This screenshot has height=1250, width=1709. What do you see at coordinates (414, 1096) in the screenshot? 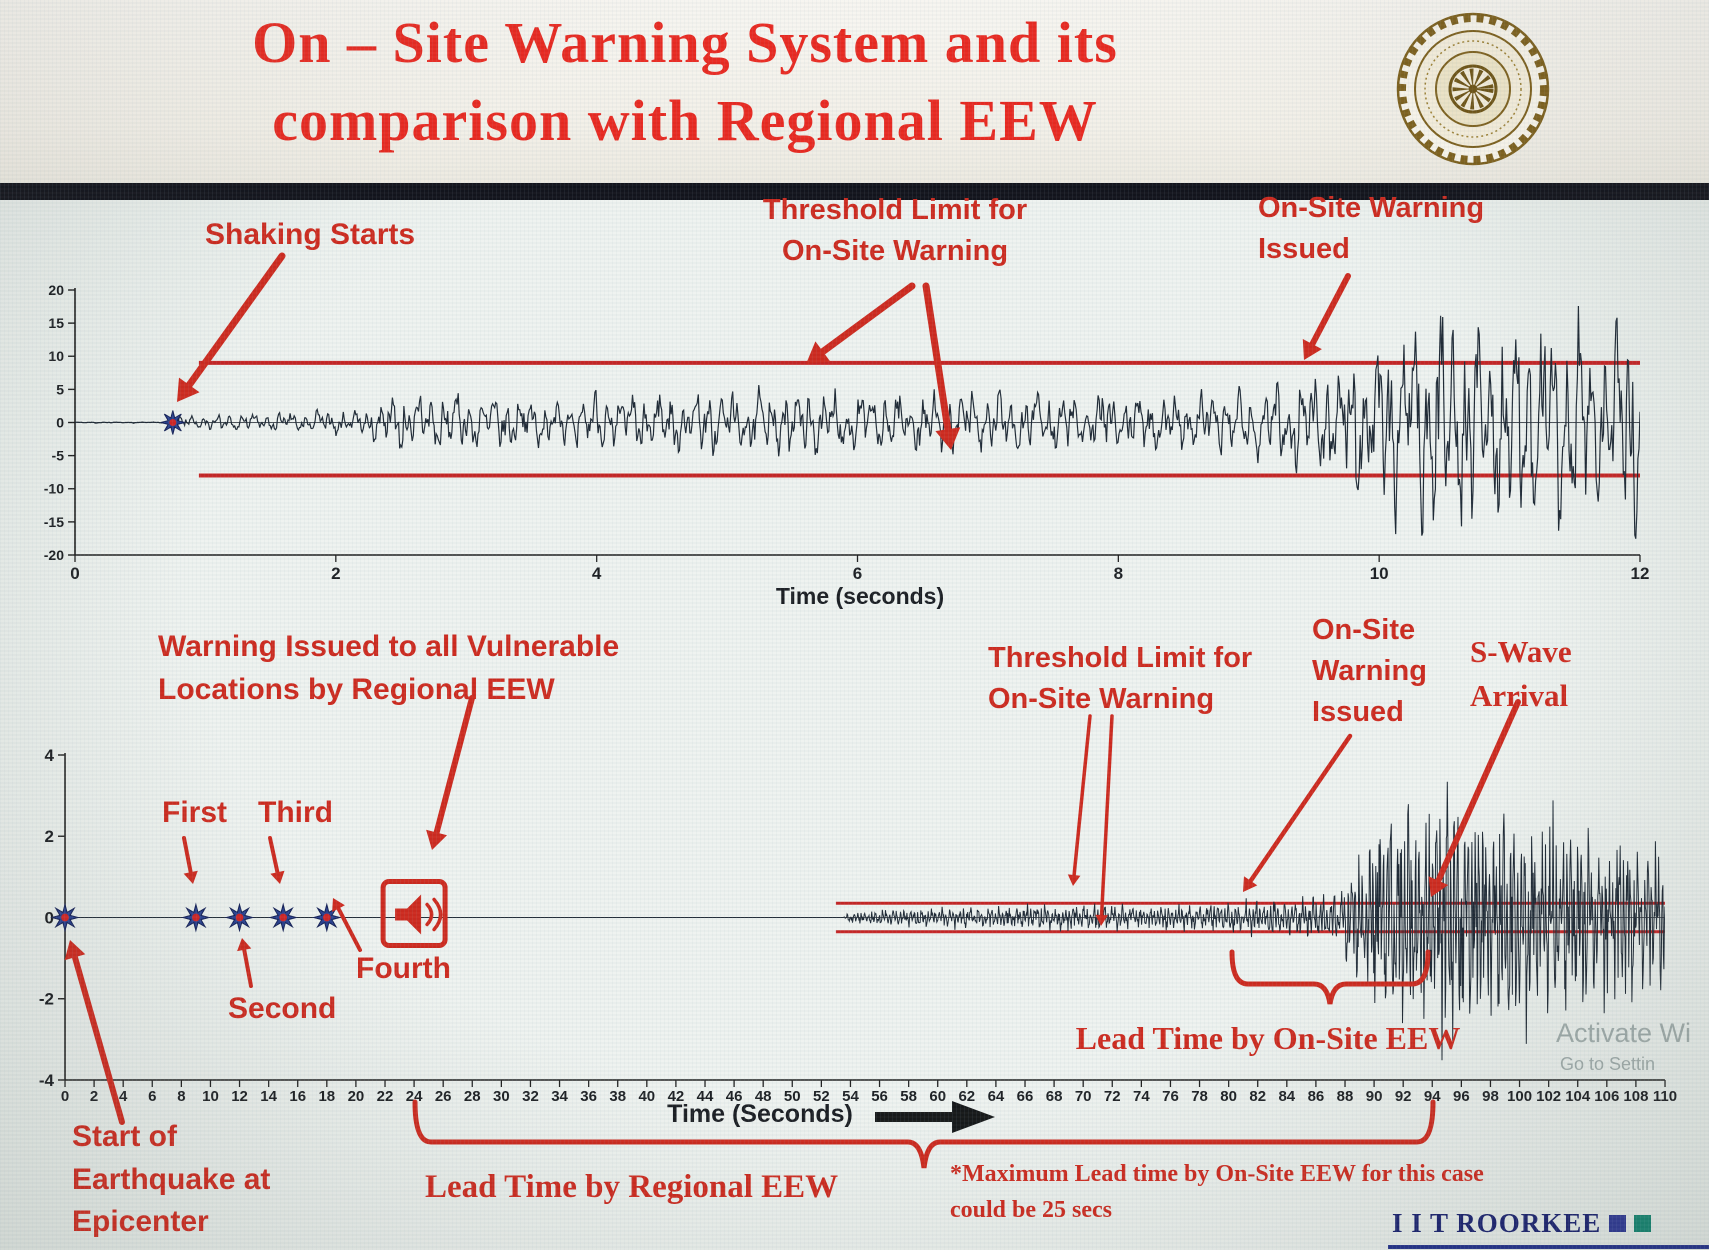
I see `svg-text: 24` at bounding box center [414, 1096].